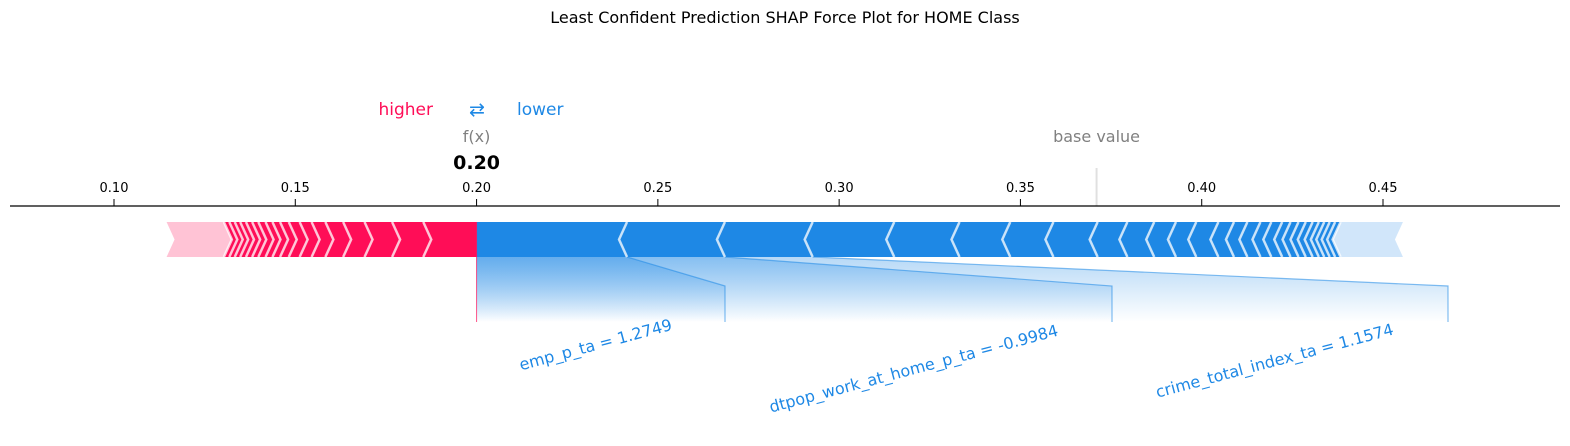 The height and width of the screenshot is (446, 1570). What do you see at coordinates (295, 188) in the screenshot?
I see `x-tick-label: 0.15` at bounding box center [295, 188].